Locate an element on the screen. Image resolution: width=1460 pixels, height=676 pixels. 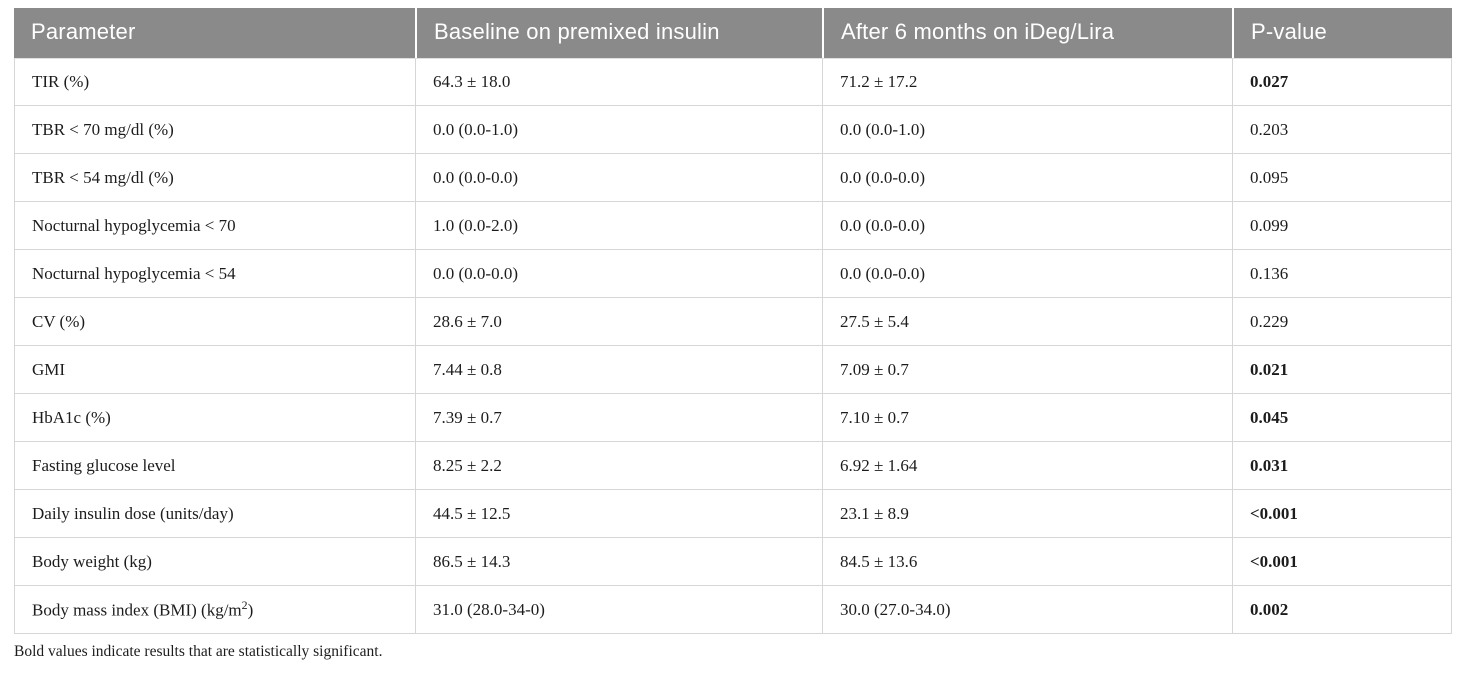
column-header-baseline: Baseline on premixed insulin is located at coordinates (618, 33).